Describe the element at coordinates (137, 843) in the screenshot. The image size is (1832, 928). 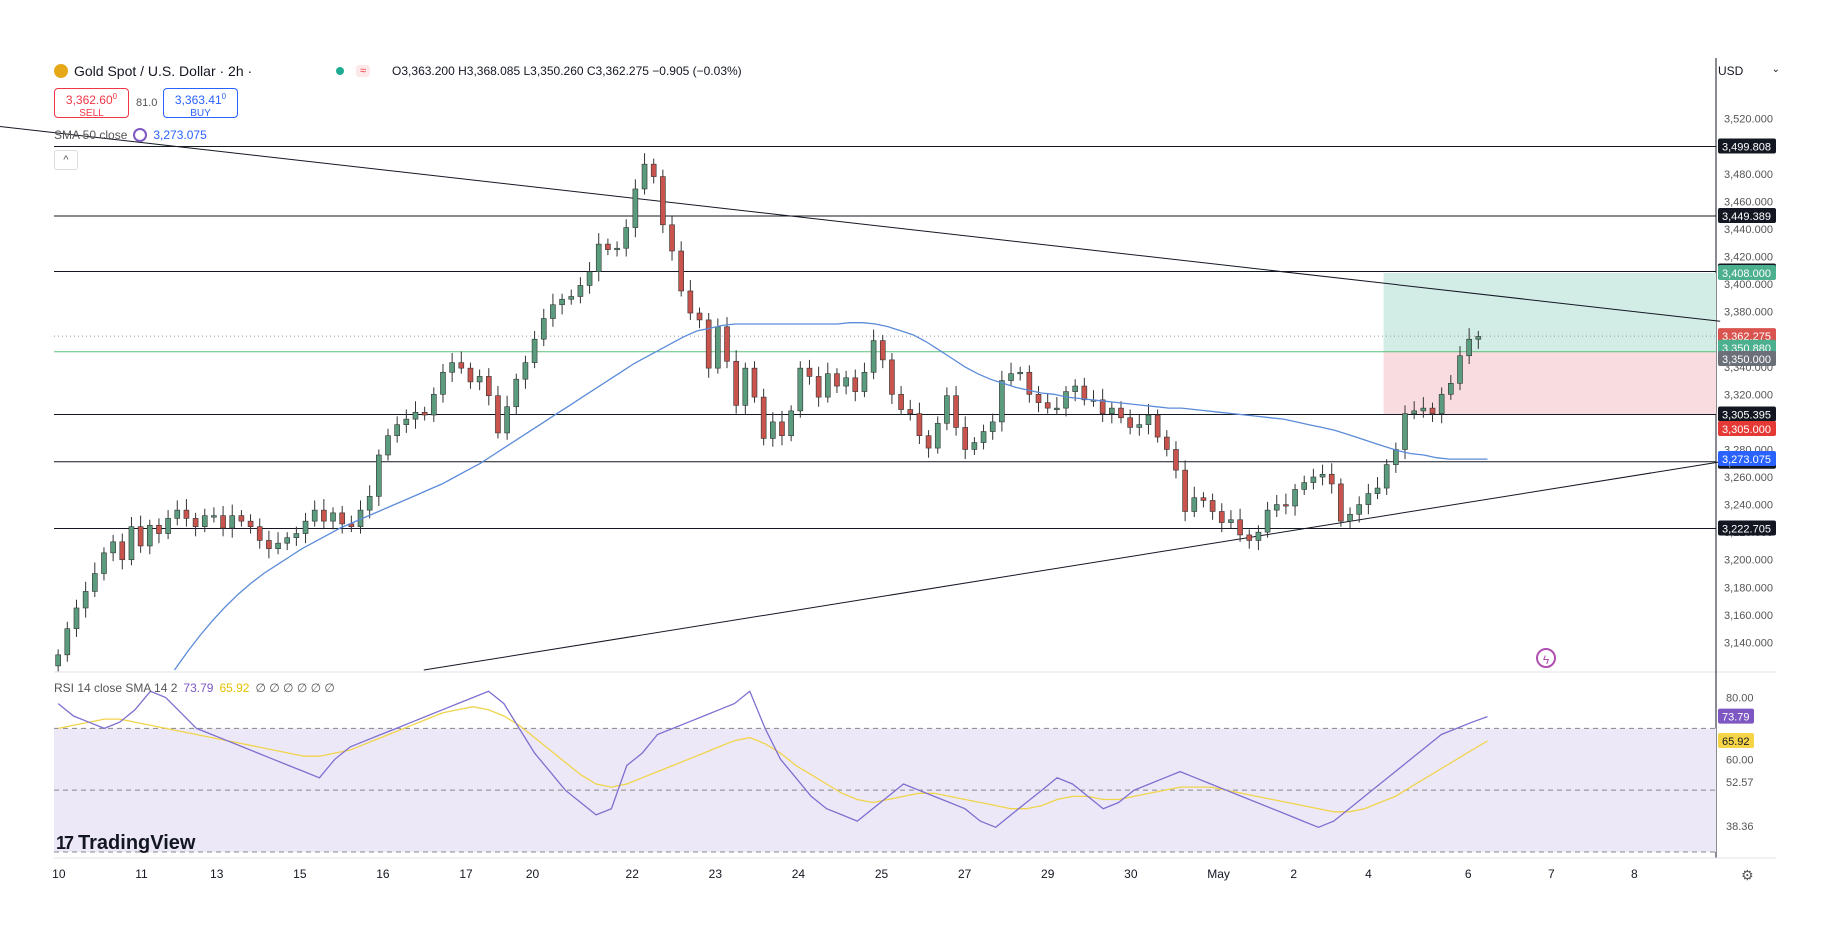
I see `watermark-text: TradingView` at that location.